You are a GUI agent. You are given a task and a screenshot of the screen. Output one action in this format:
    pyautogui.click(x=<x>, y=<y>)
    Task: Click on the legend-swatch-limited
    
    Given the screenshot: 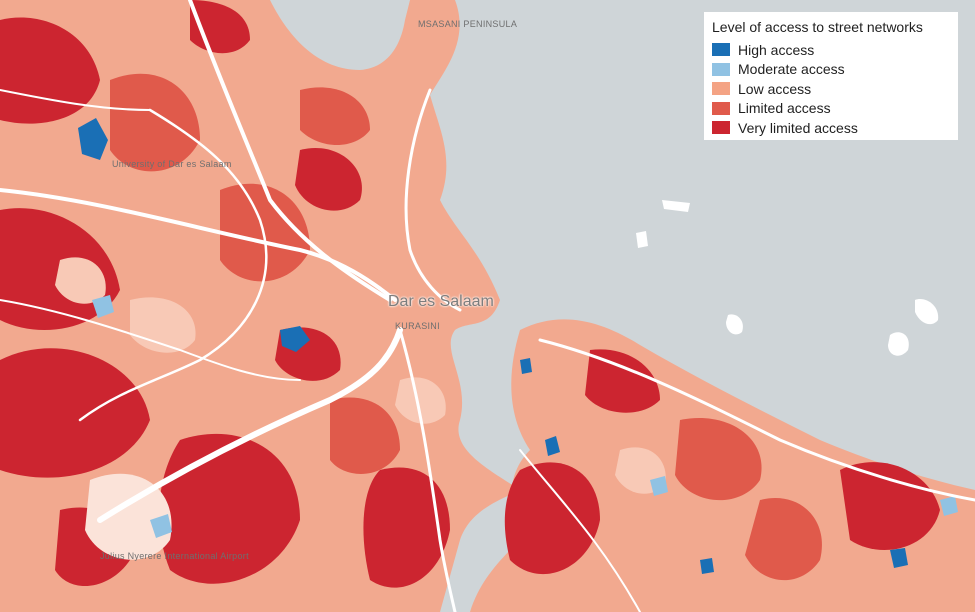 What is the action you would take?
    pyautogui.click(x=721, y=108)
    